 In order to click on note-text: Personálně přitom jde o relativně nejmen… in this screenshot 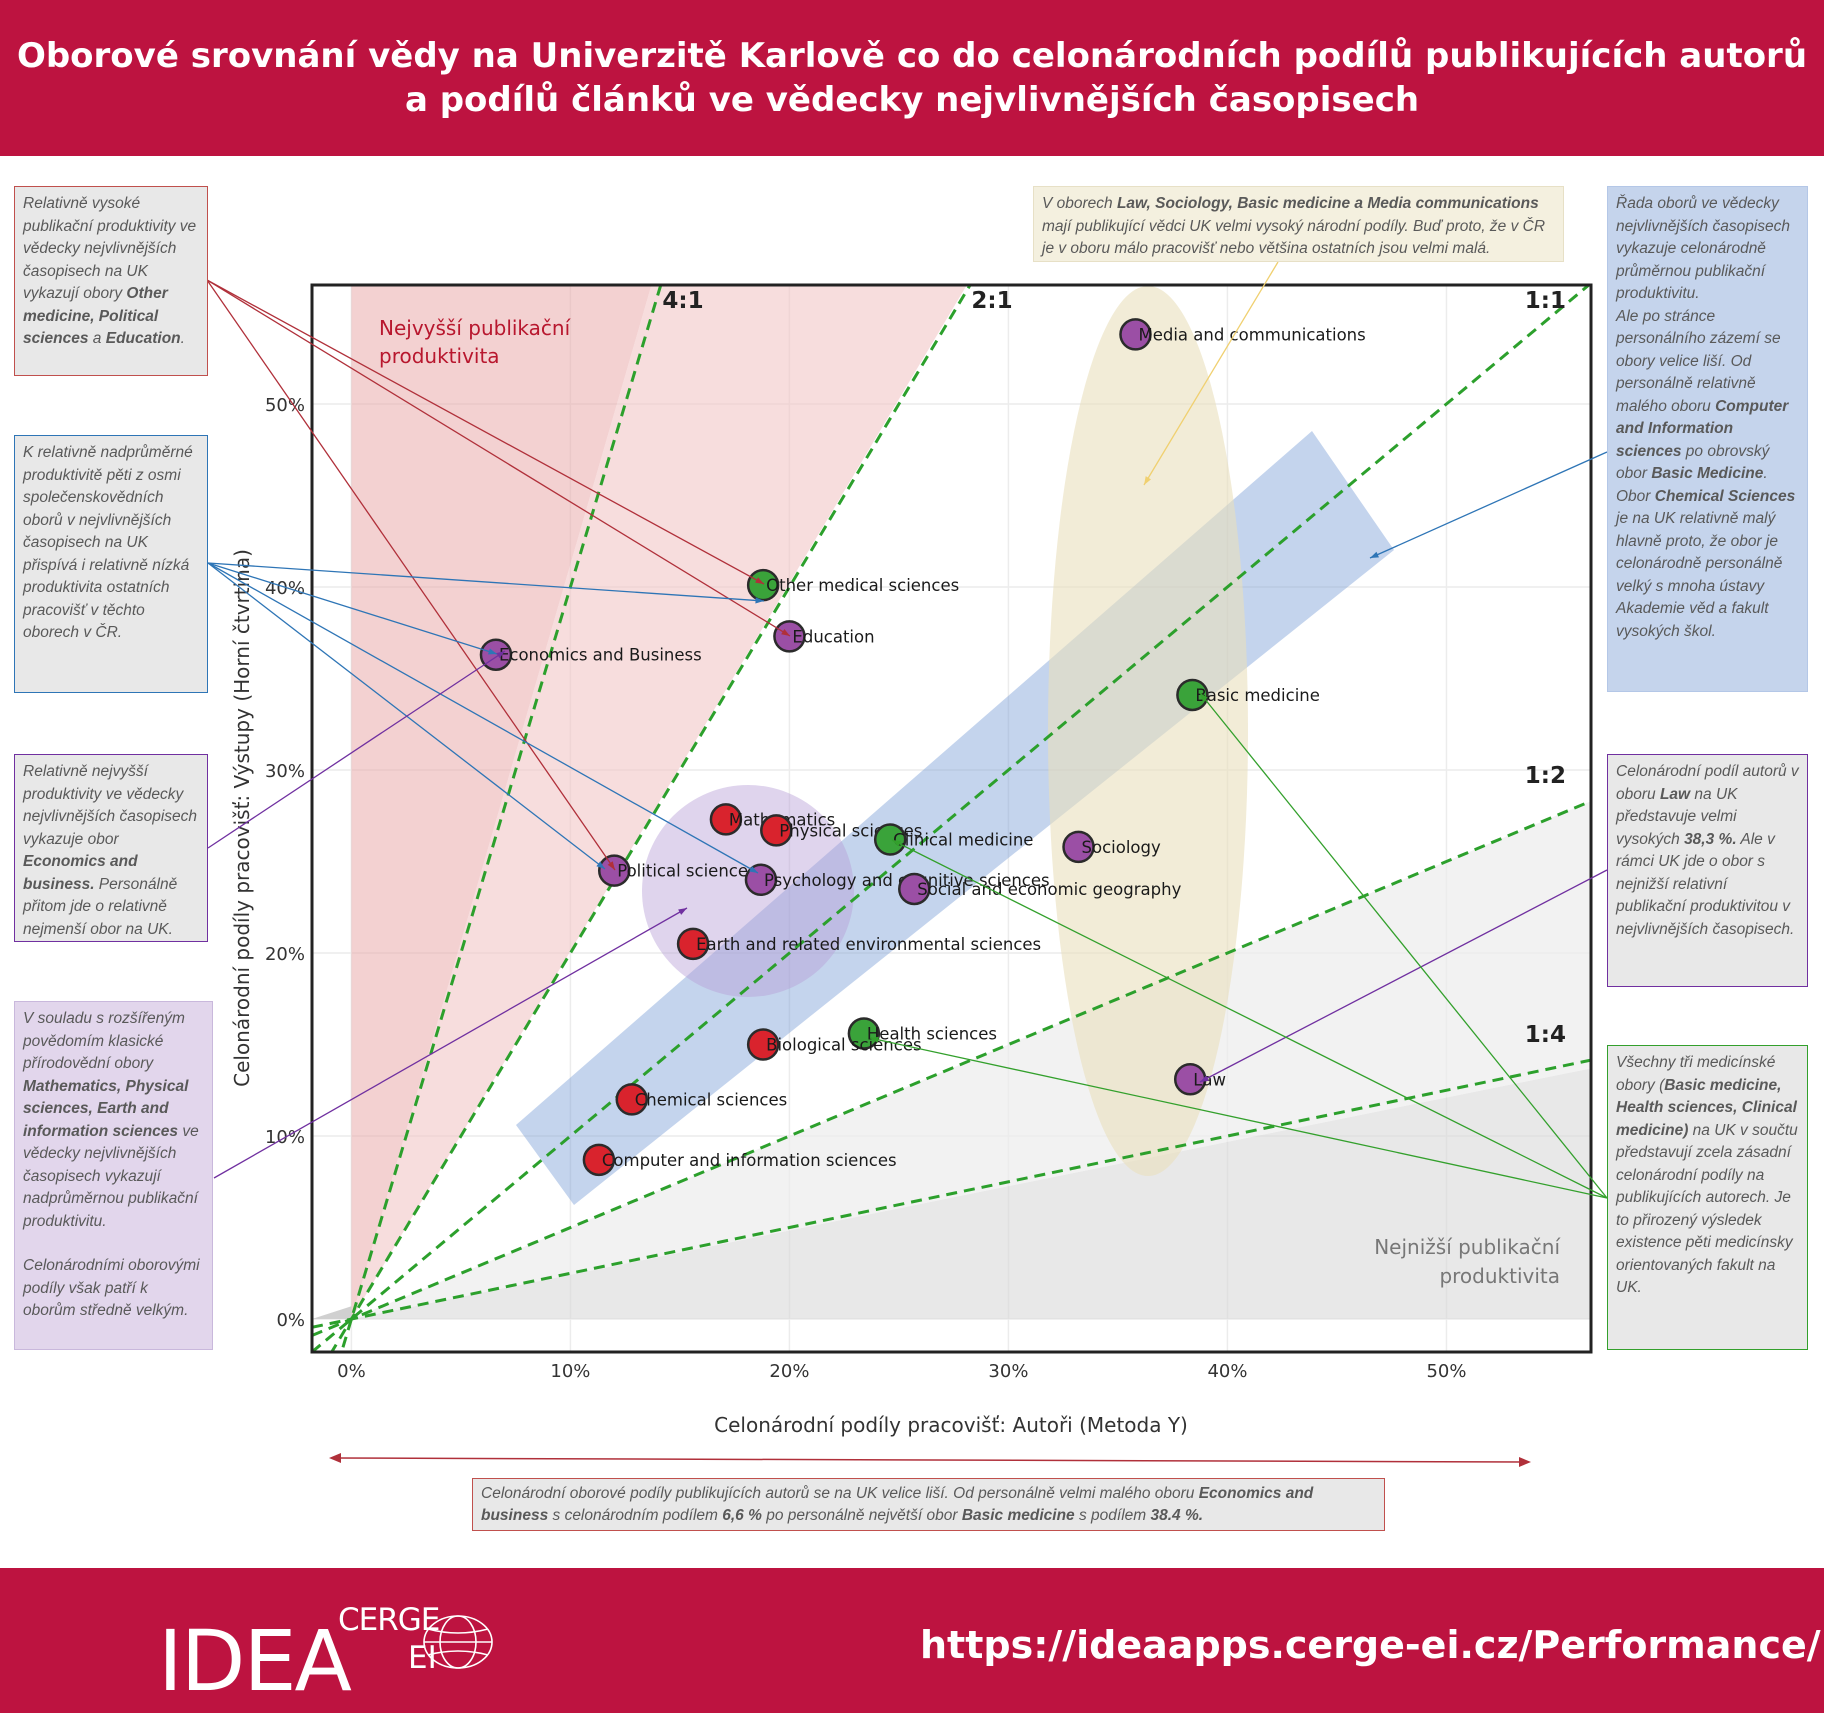, I will do `click(100, 906)`.